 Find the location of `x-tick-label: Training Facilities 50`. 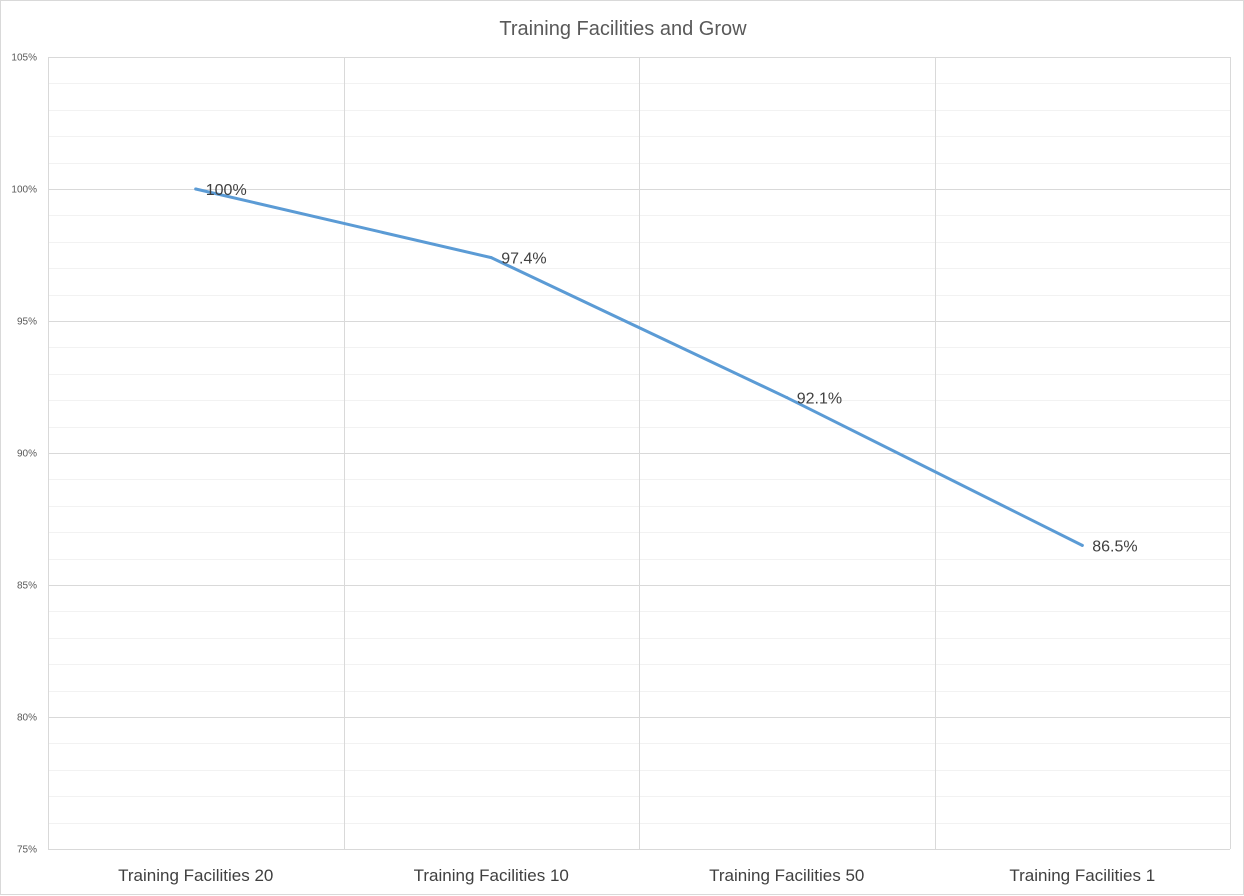

x-tick-label: Training Facilities 50 is located at coordinates (786, 875).